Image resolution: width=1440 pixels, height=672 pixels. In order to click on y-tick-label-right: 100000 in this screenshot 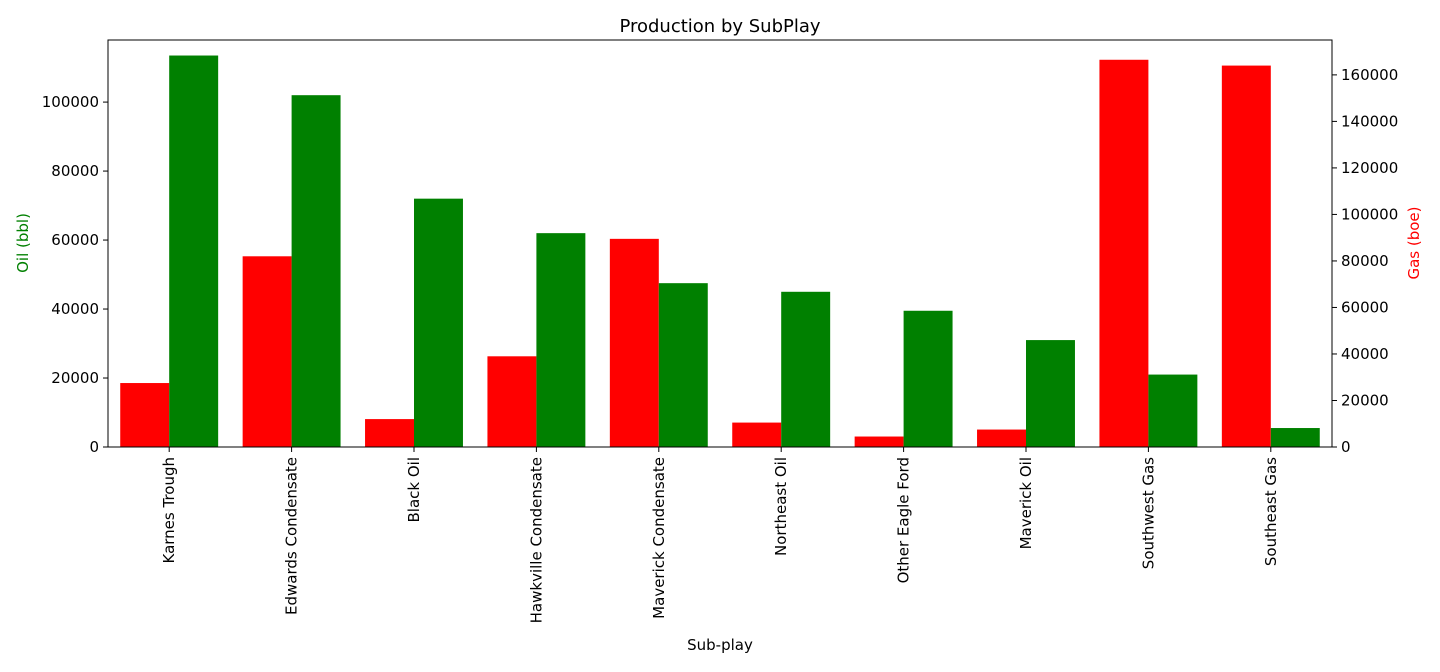, I will do `click(1369, 214)`.